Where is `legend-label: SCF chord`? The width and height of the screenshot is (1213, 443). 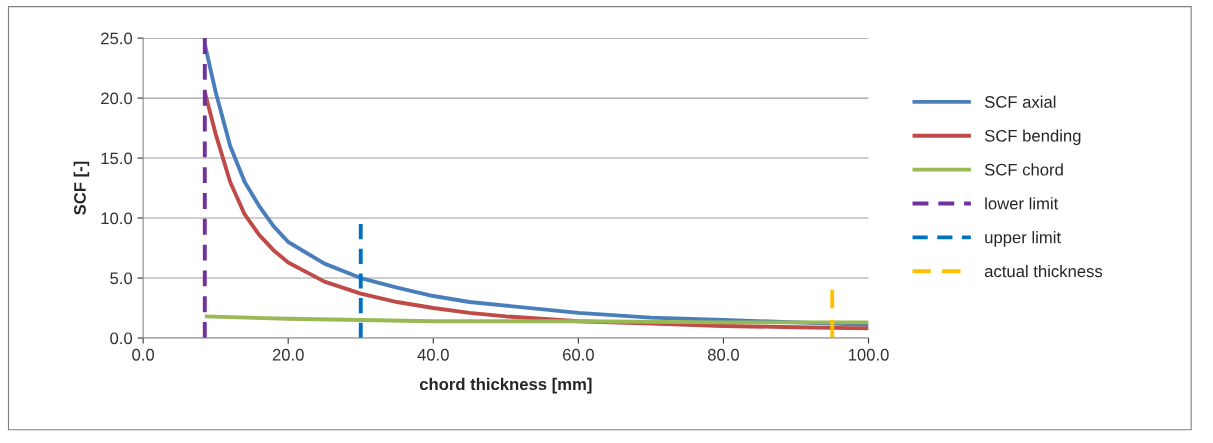
legend-label: SCF chord is located at coordinates (1023, 169).